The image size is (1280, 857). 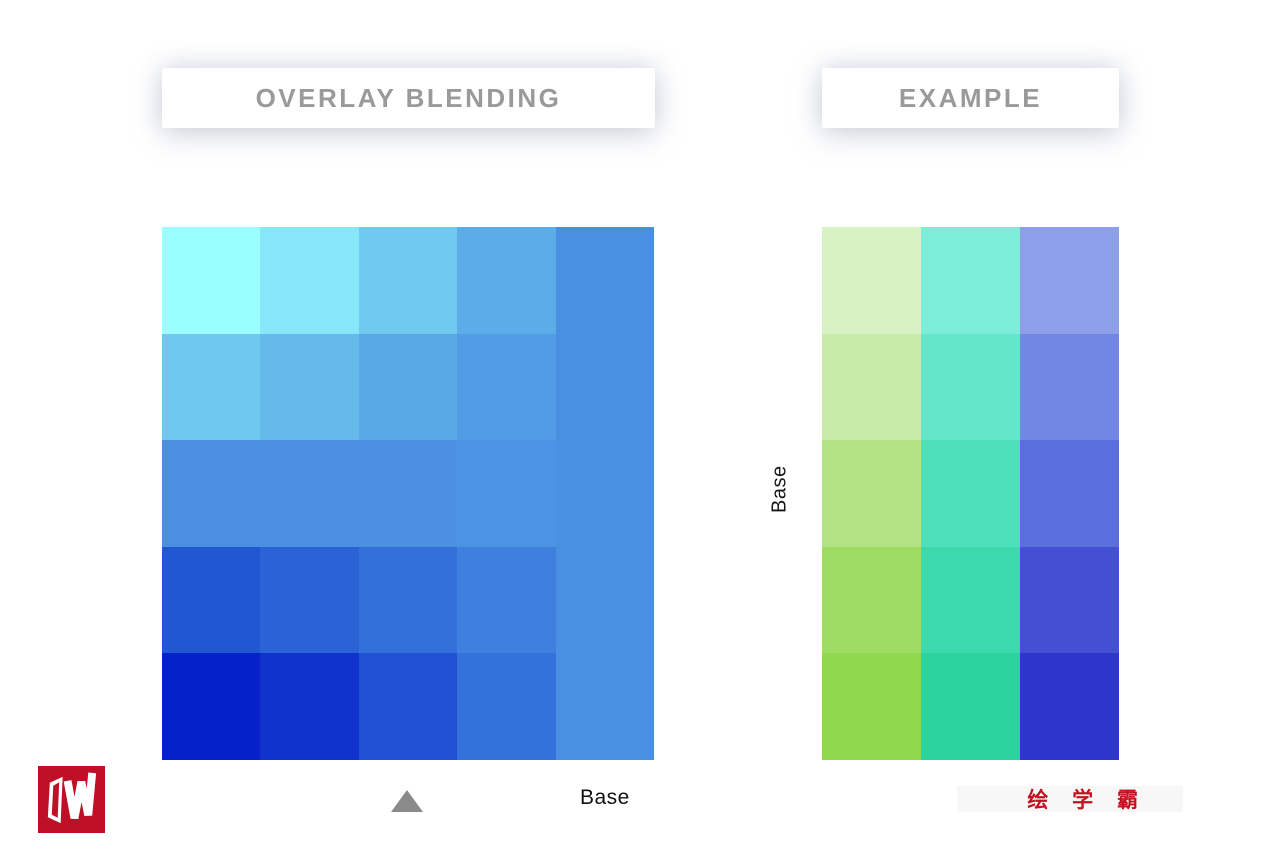 I want to click on watermark-band: 绘 学 霸, so click(x=1070, y=799).